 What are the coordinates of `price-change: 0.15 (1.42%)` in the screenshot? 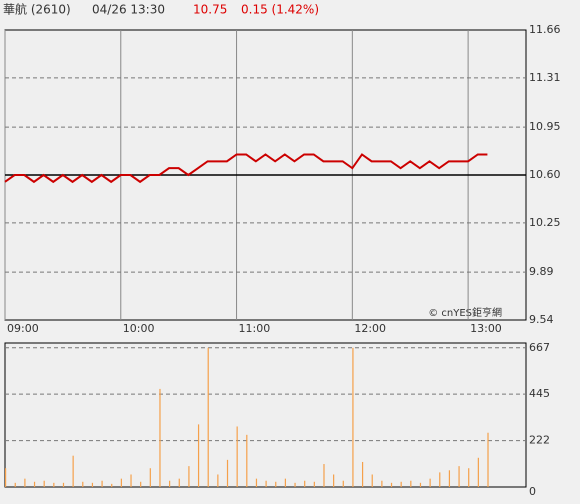 It's located at (280, 10).